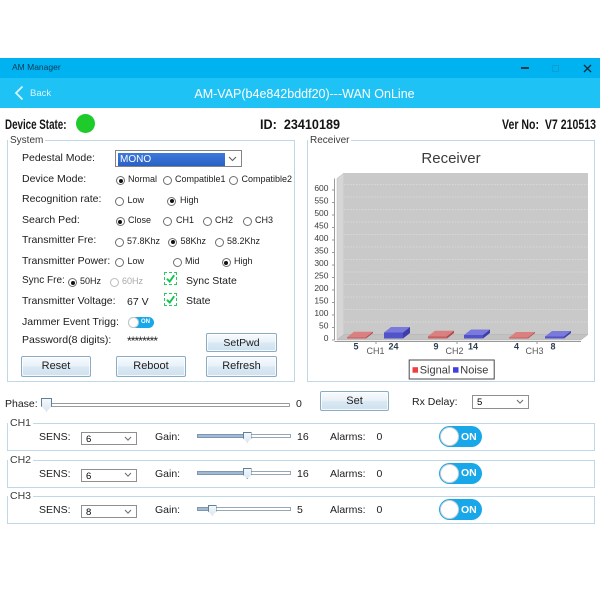  What do you see at coordinates (321, 188) in the screenshot?
I see `svg-text: 600` at bounding box center [321, 188].